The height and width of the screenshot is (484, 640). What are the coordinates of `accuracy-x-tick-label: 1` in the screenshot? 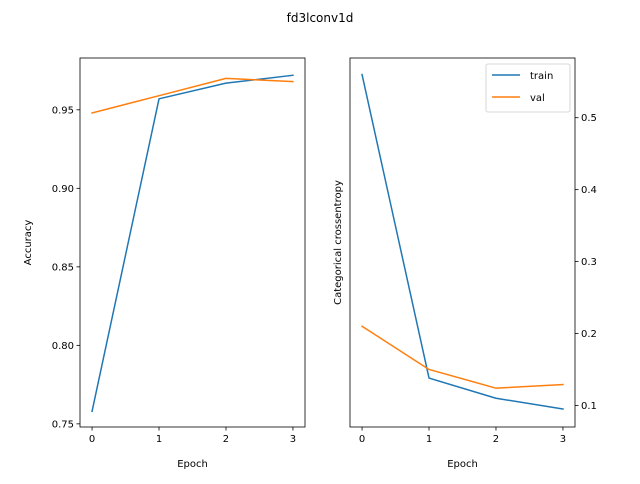 It's located at (159, 439).